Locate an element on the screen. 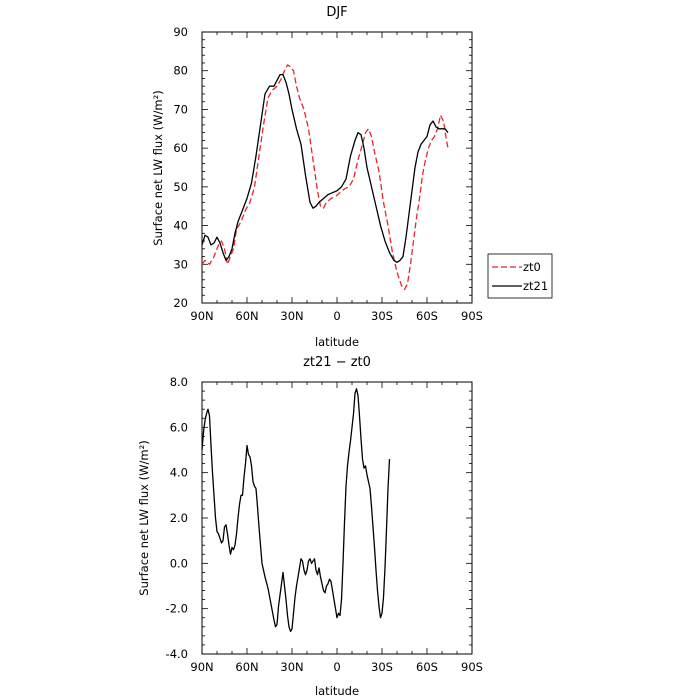 The width and height of the screenshot is (700, 700). y-tick-label: 0.0 is located at coordinates (179, 563).